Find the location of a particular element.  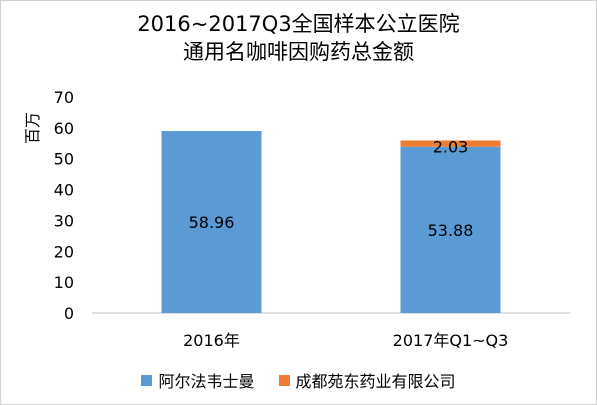

y-tick-label-20: 20 is located at coordinates (64, 251).